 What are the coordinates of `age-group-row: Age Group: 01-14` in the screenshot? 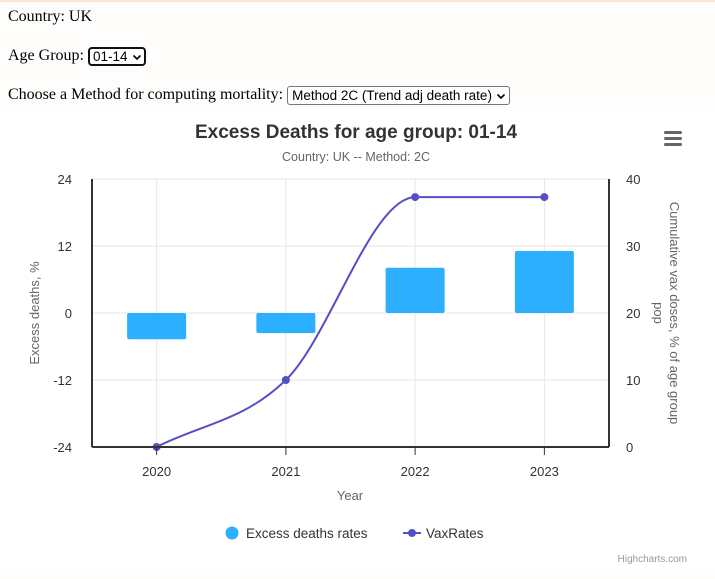 It's located at (77, 56).